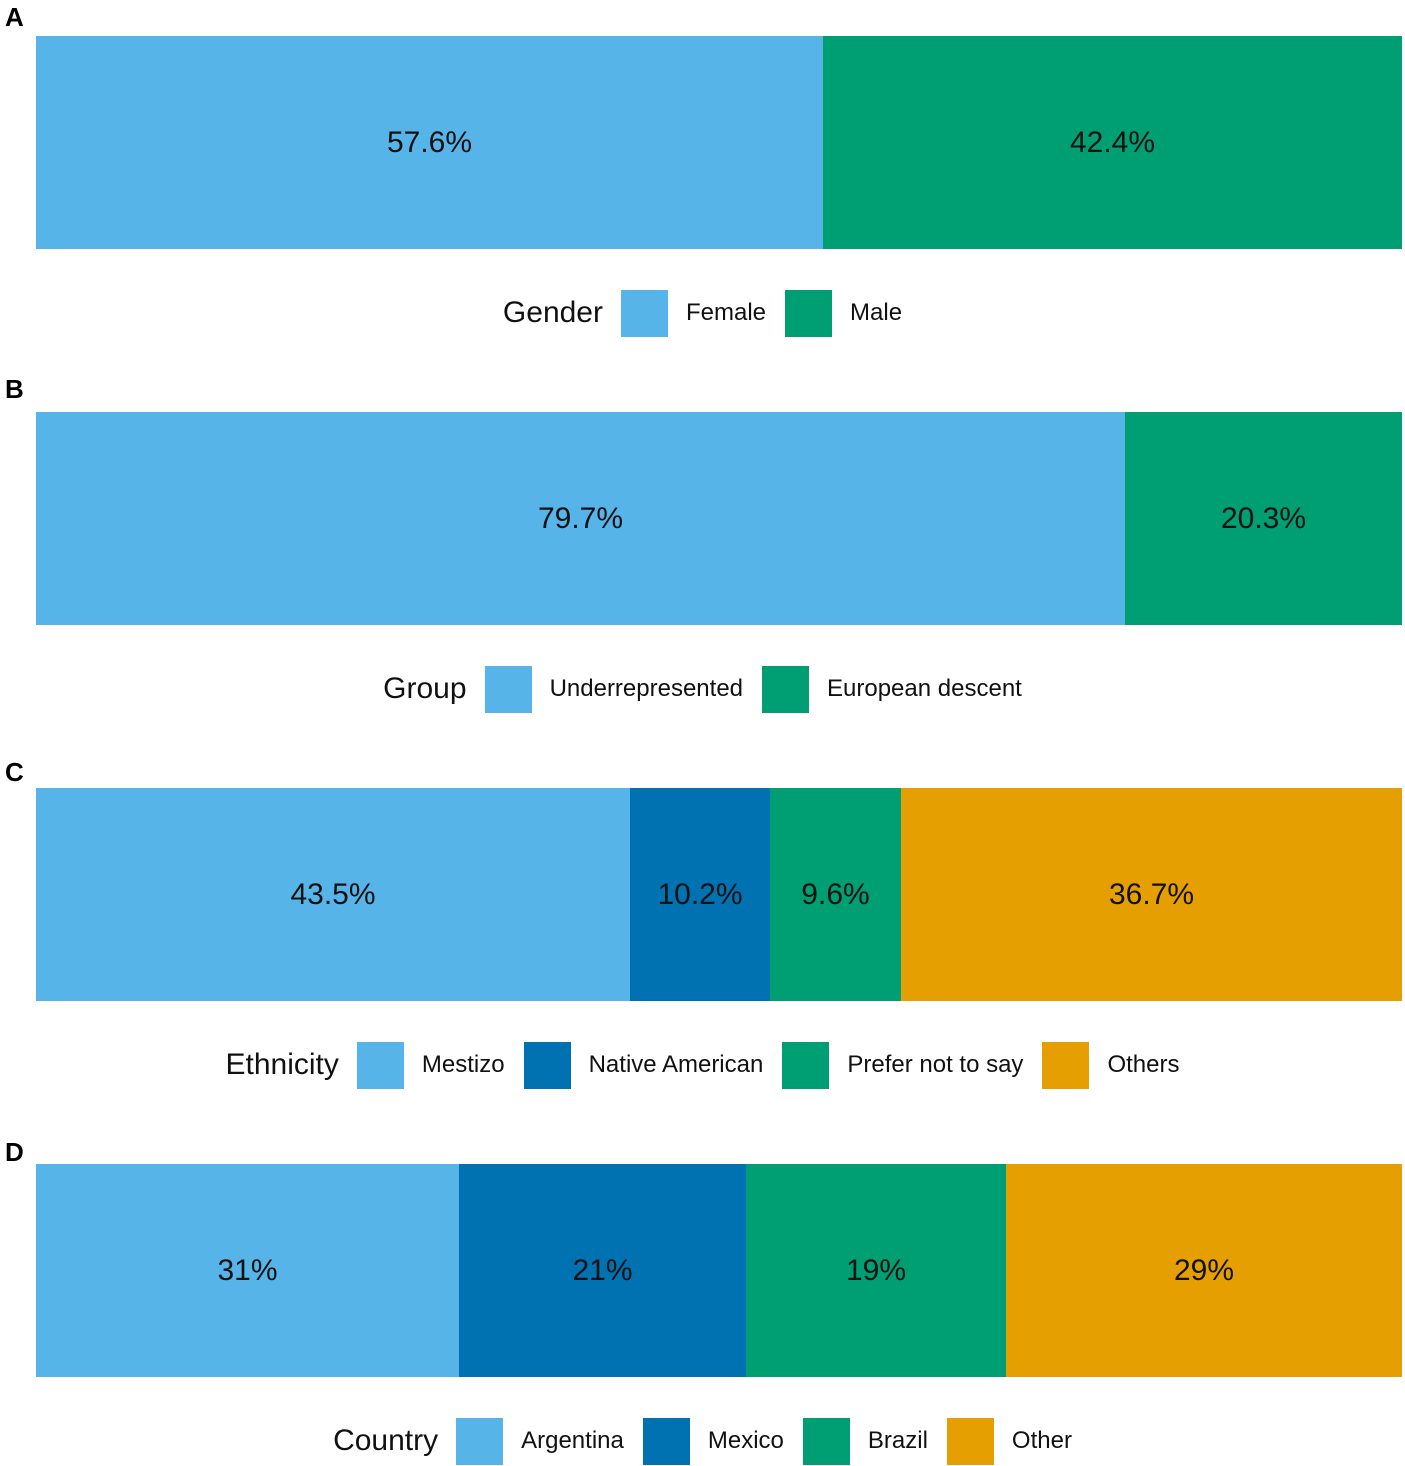  I want to click on bar-segment-argentina: 31%, so click(247, 1270).